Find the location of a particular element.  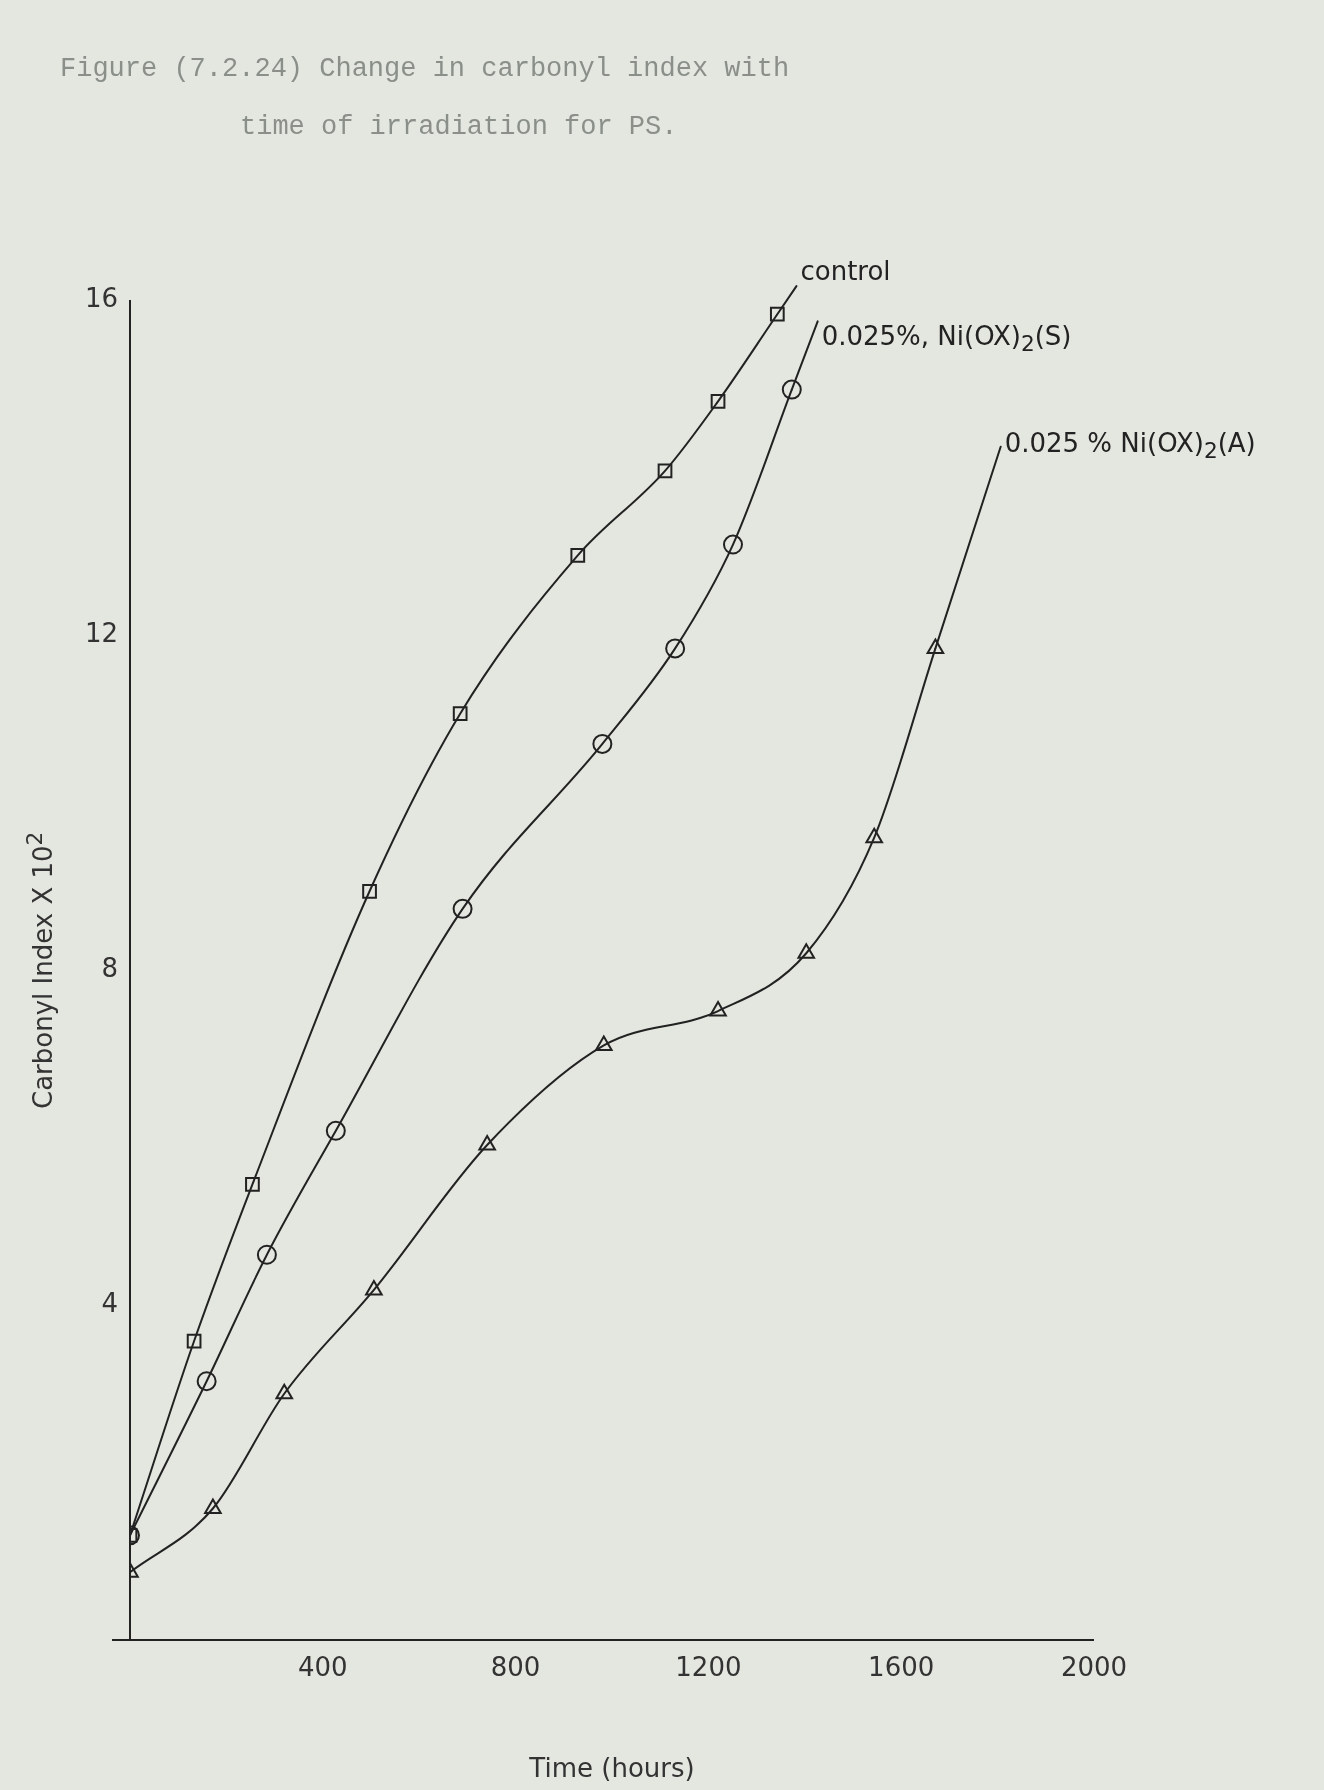

series-label: 0.025%, Ni(OX)$_{2}$(S) is located at coordinates (946, 340).